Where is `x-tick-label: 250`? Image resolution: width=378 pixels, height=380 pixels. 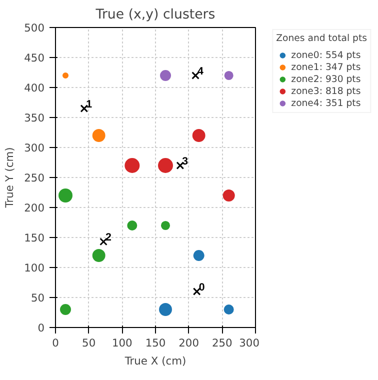
x-tick-label: 250 is located at coordinates (222, 343).